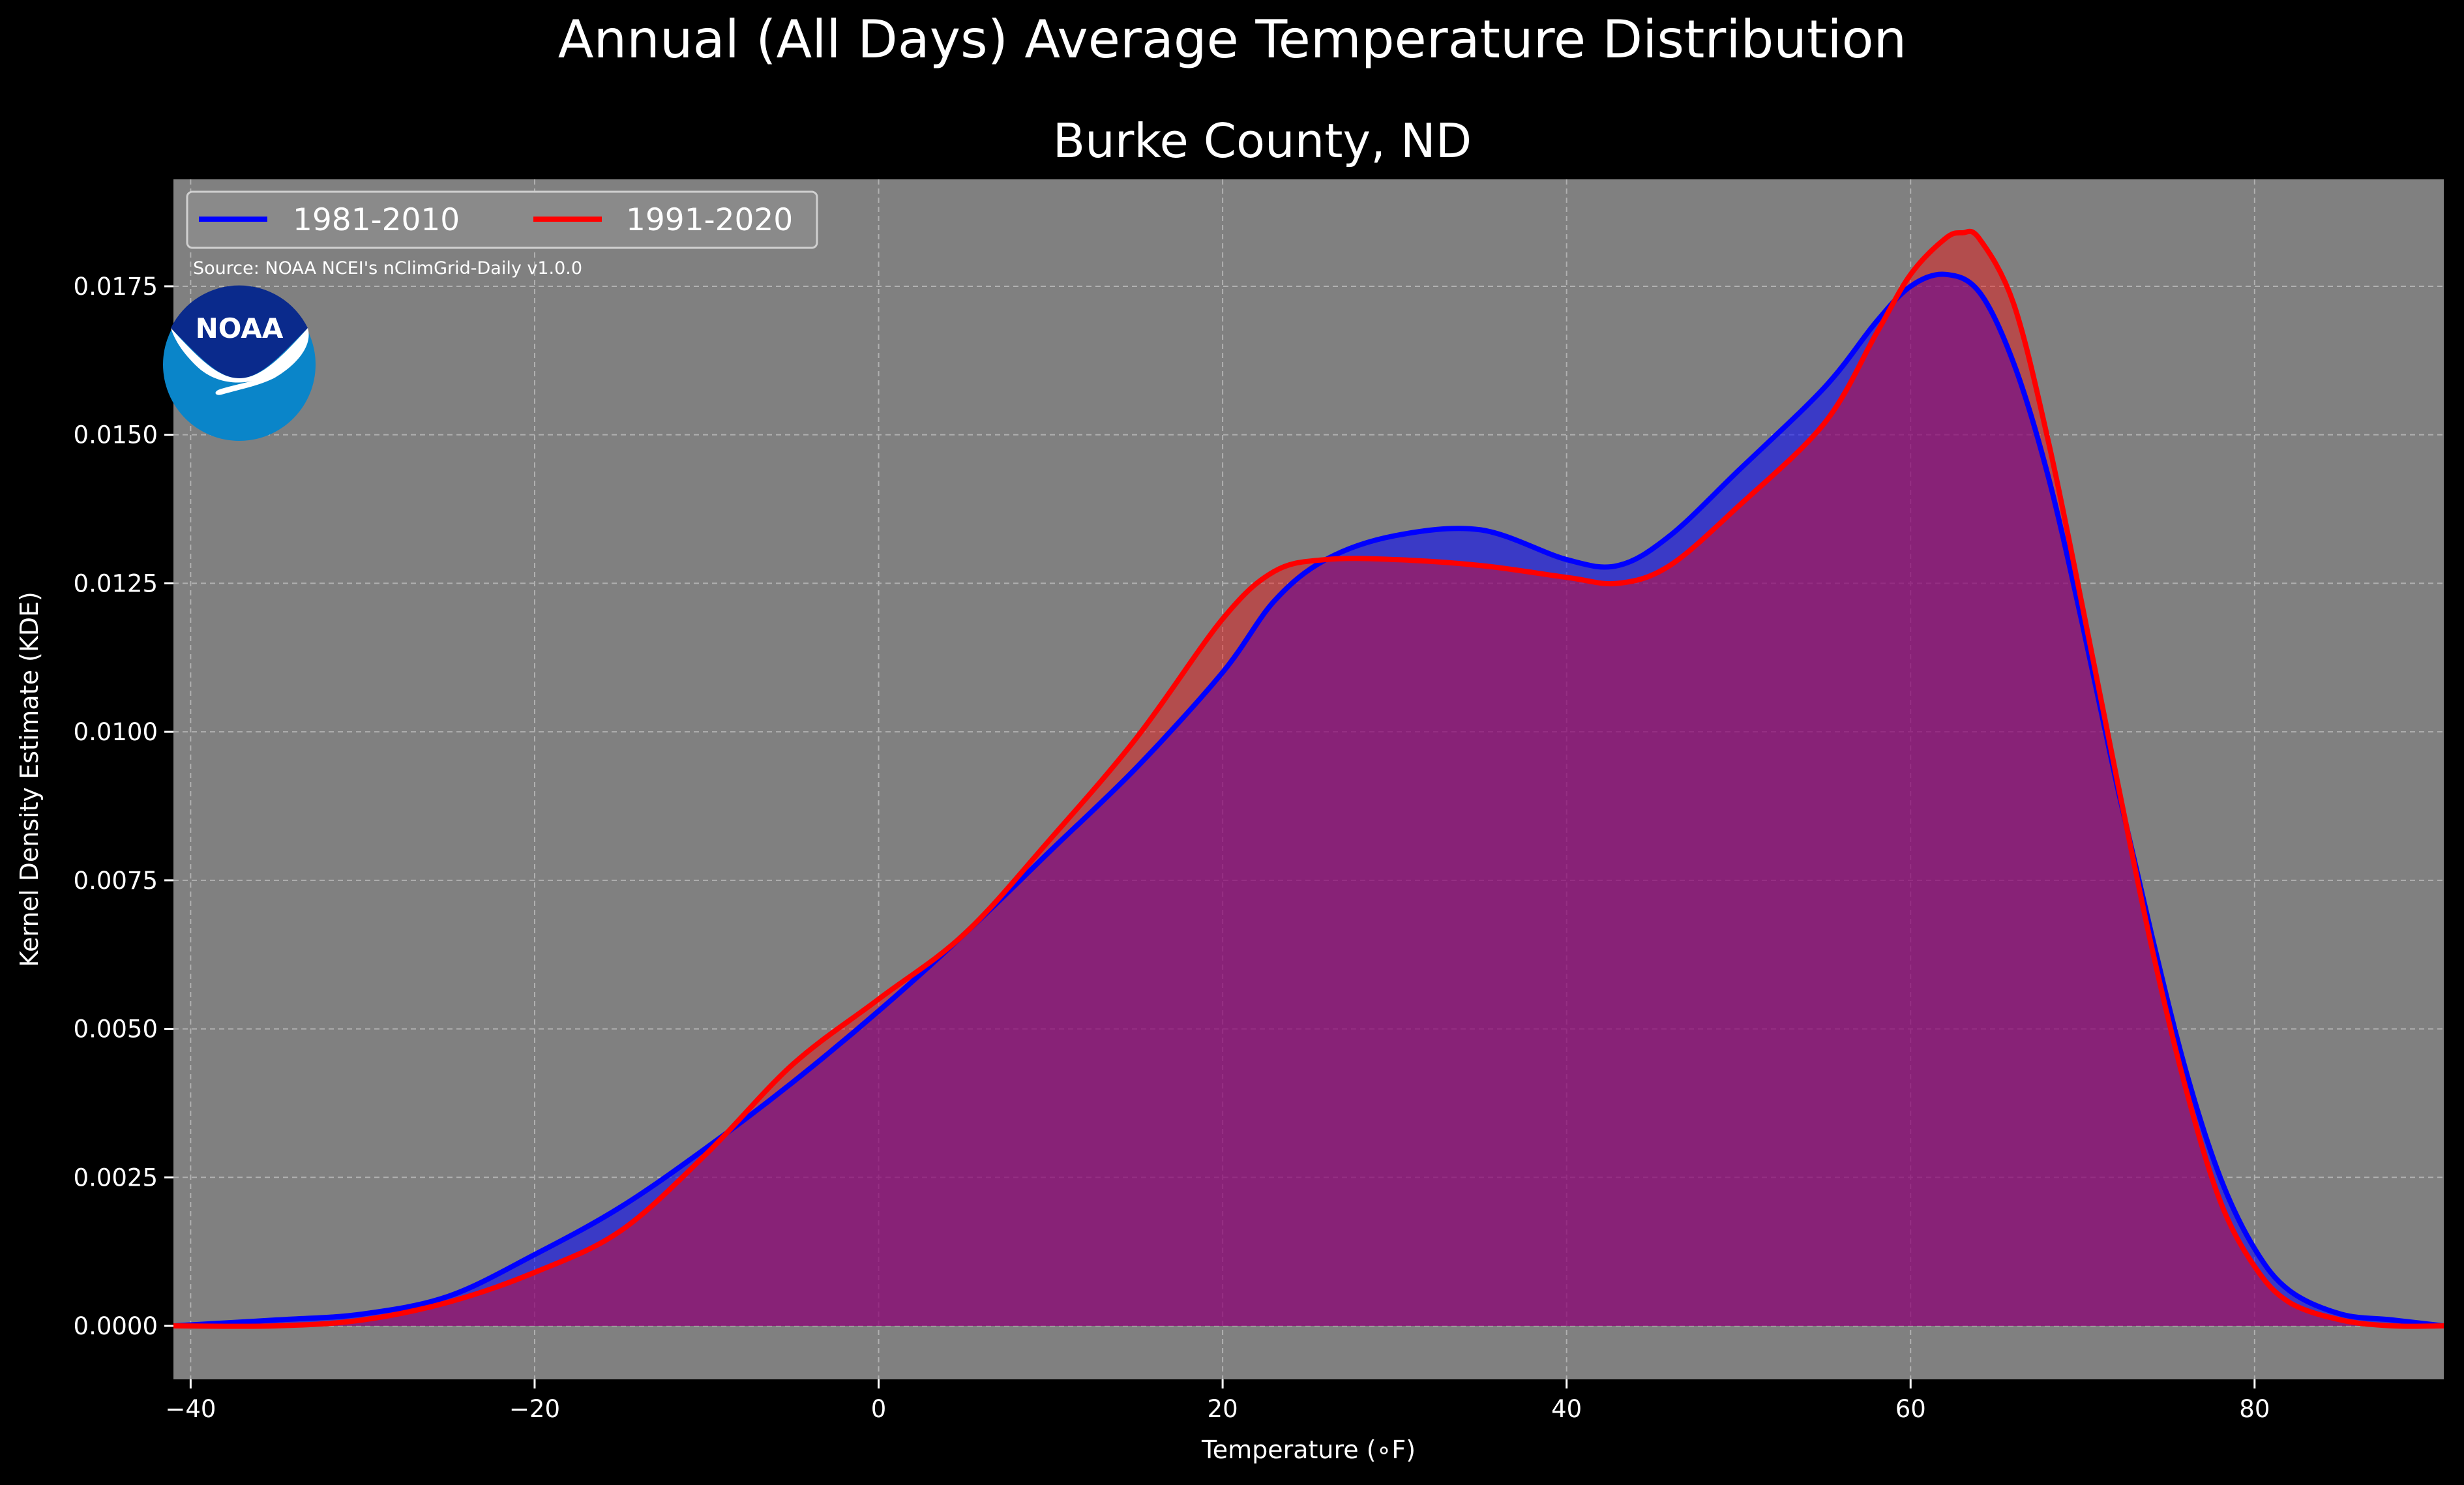  I want to click on x-tick-label: 80, so click(2254, 1409).